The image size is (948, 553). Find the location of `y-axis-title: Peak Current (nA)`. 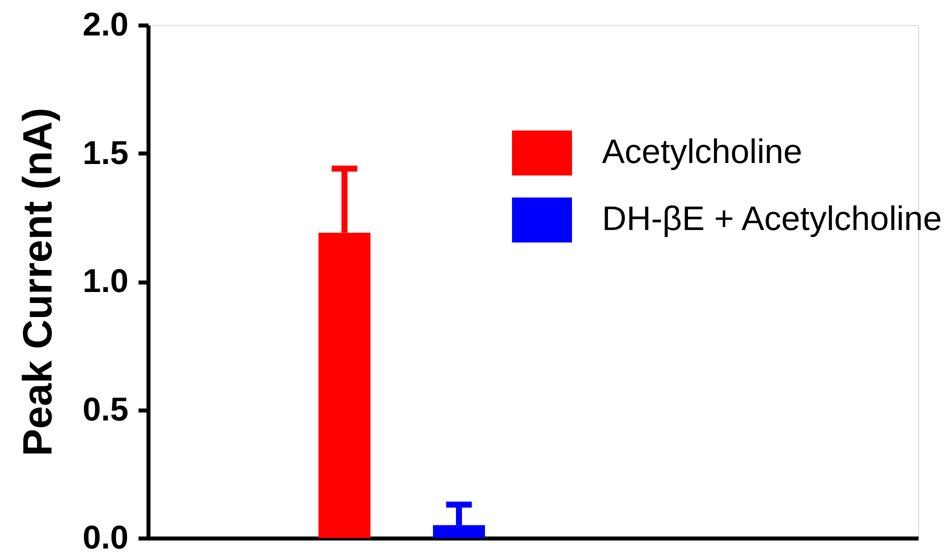

y-axis-title: Peak Current (nA) is located at coordinates (37, 282).